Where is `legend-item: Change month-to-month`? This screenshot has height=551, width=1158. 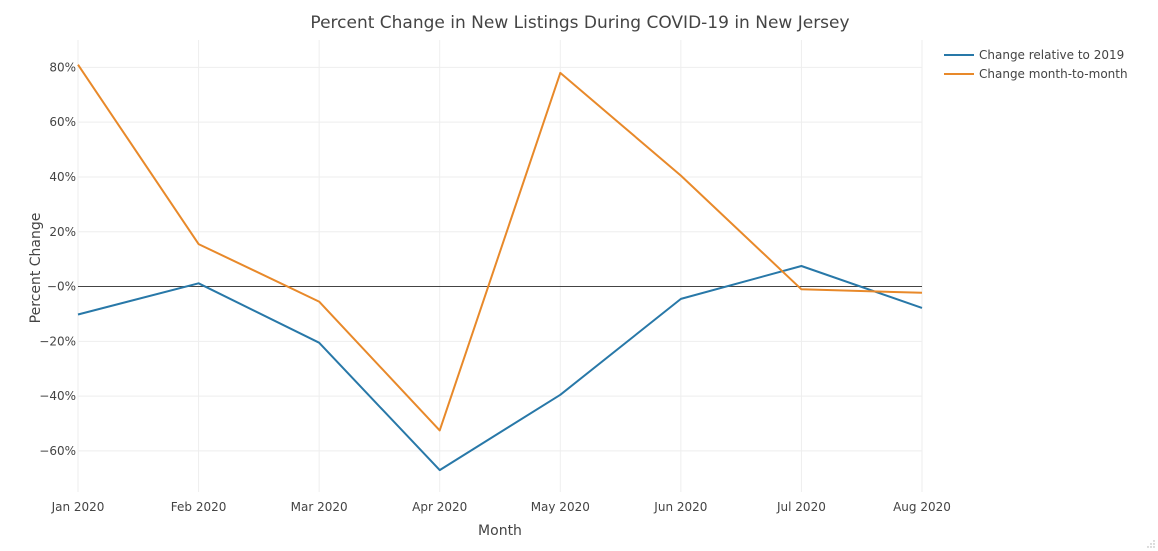
legend-item: Change month-to-month is located at coordinates (1036, 74).